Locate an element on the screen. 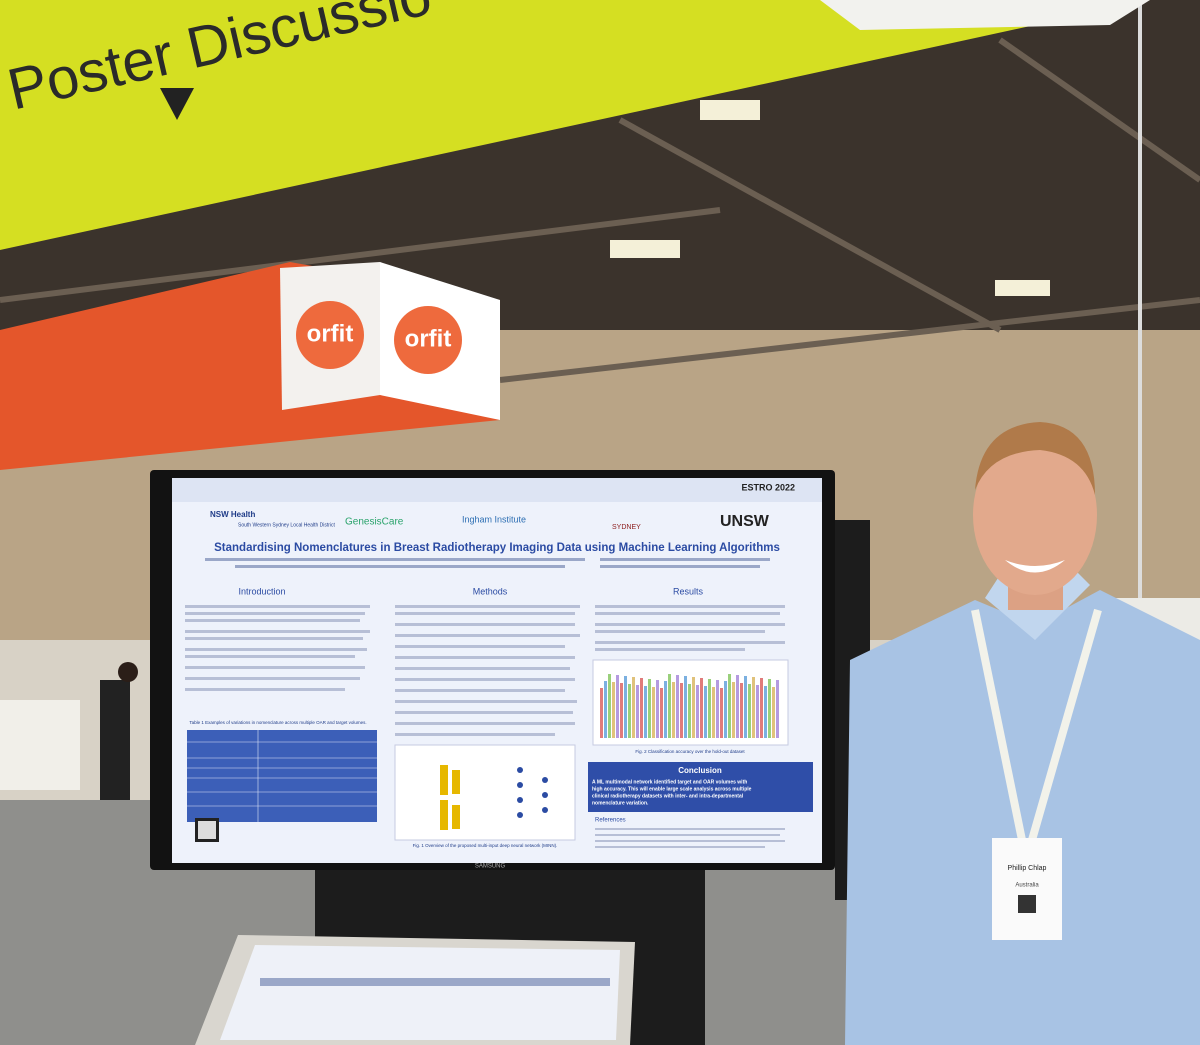 The width and height of the screenshot is (1200, 1045). qr-code is located at coordinates (207, 830).